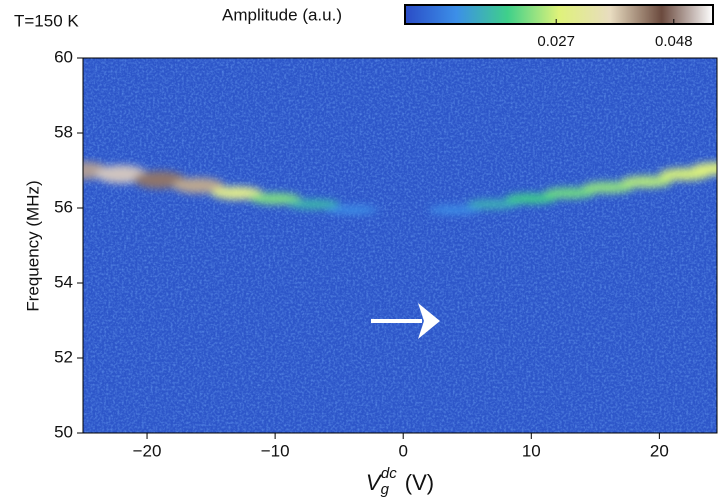 The width and height of the screenshot is (719, 502). What do you see at coordinates (374, 482) in the screenshot?
I see `x-label-symbol: V` at bounding box center [374, 482].